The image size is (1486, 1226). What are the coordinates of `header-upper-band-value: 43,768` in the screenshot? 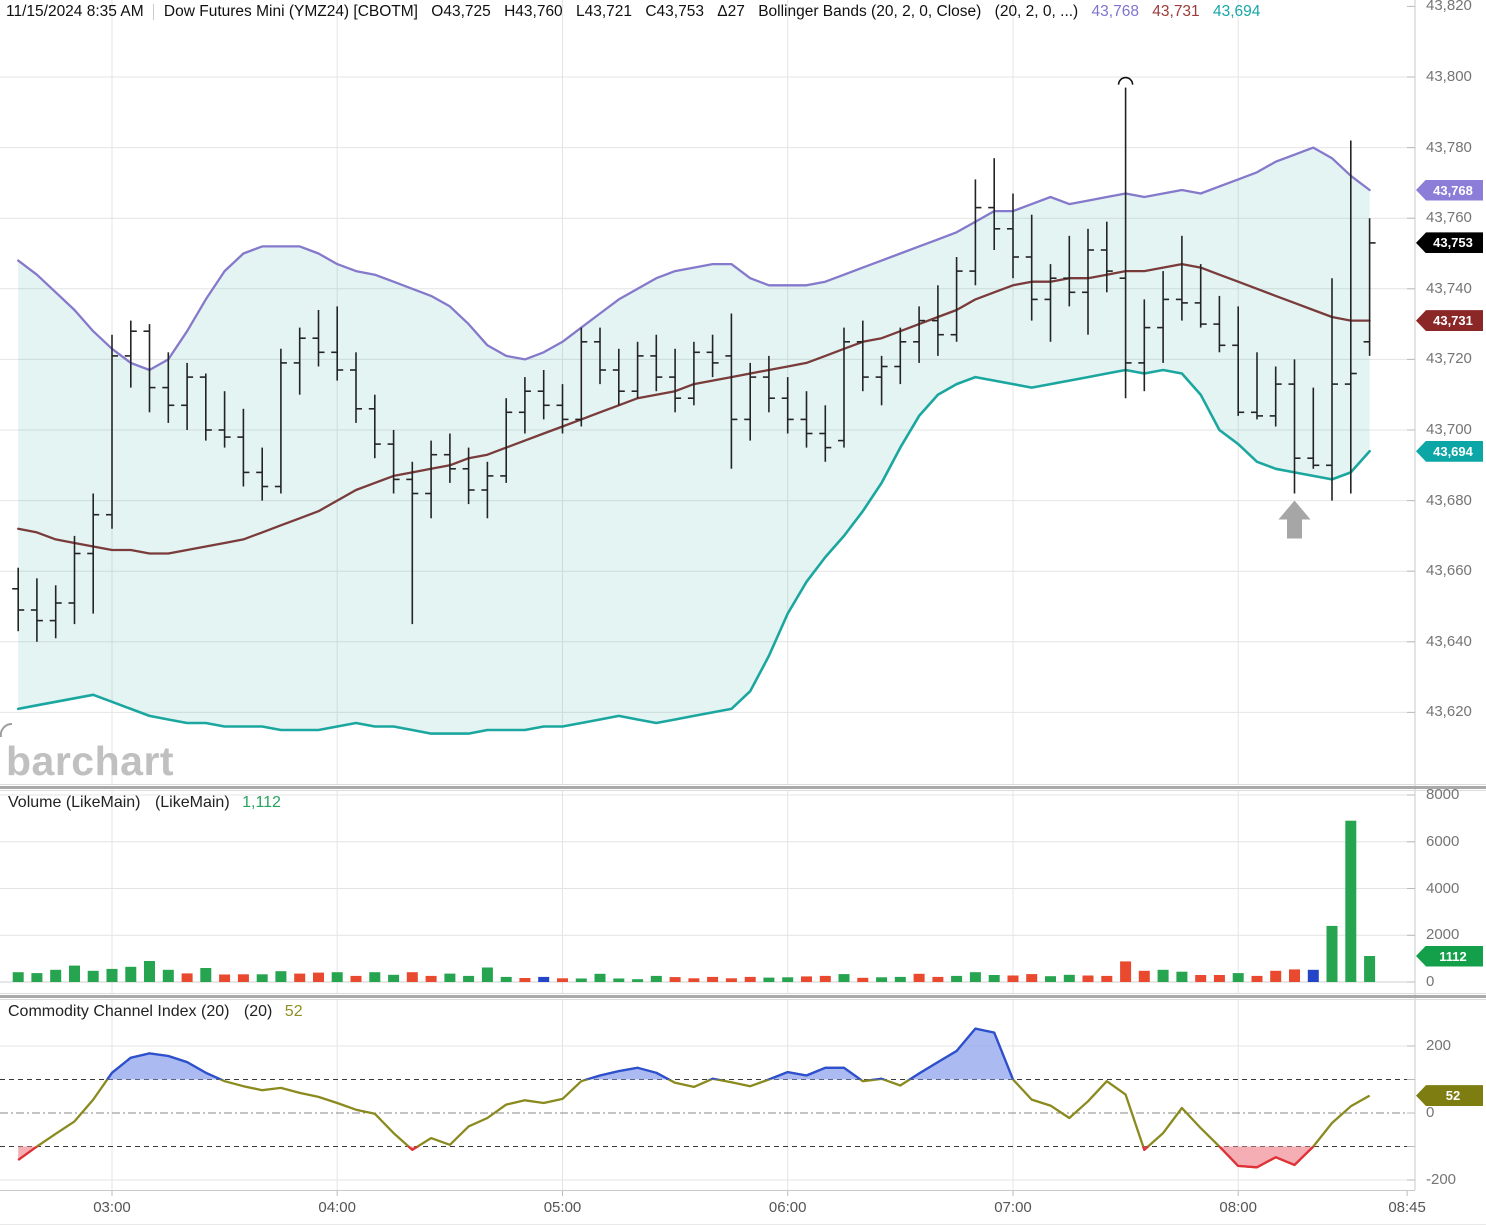 It's located at (1115, 11).